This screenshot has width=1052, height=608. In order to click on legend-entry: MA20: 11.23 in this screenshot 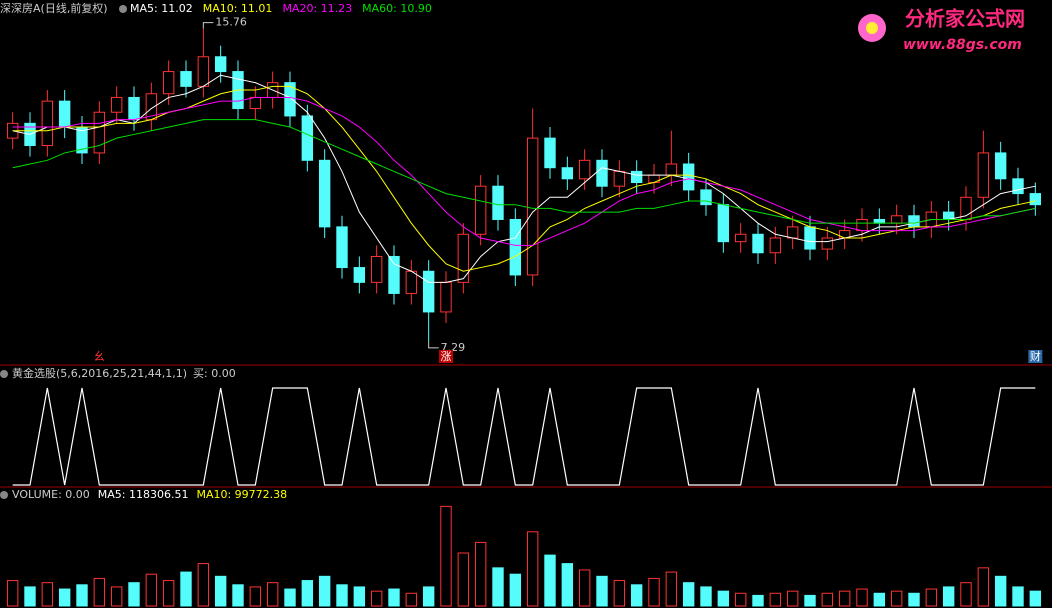, I will do `click(317, 8)`.